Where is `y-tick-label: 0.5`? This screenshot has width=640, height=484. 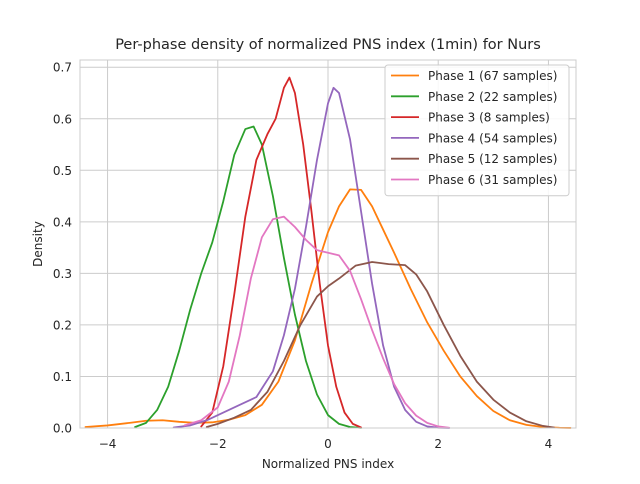 y-tick-label: 0.5 is located at coordinates (62, 171).